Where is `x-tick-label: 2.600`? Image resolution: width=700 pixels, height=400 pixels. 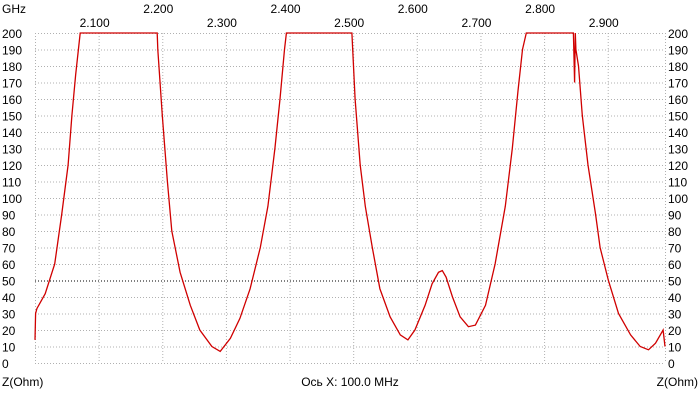
x-tick-label: 2.600 is located at coordinates (413, 9).